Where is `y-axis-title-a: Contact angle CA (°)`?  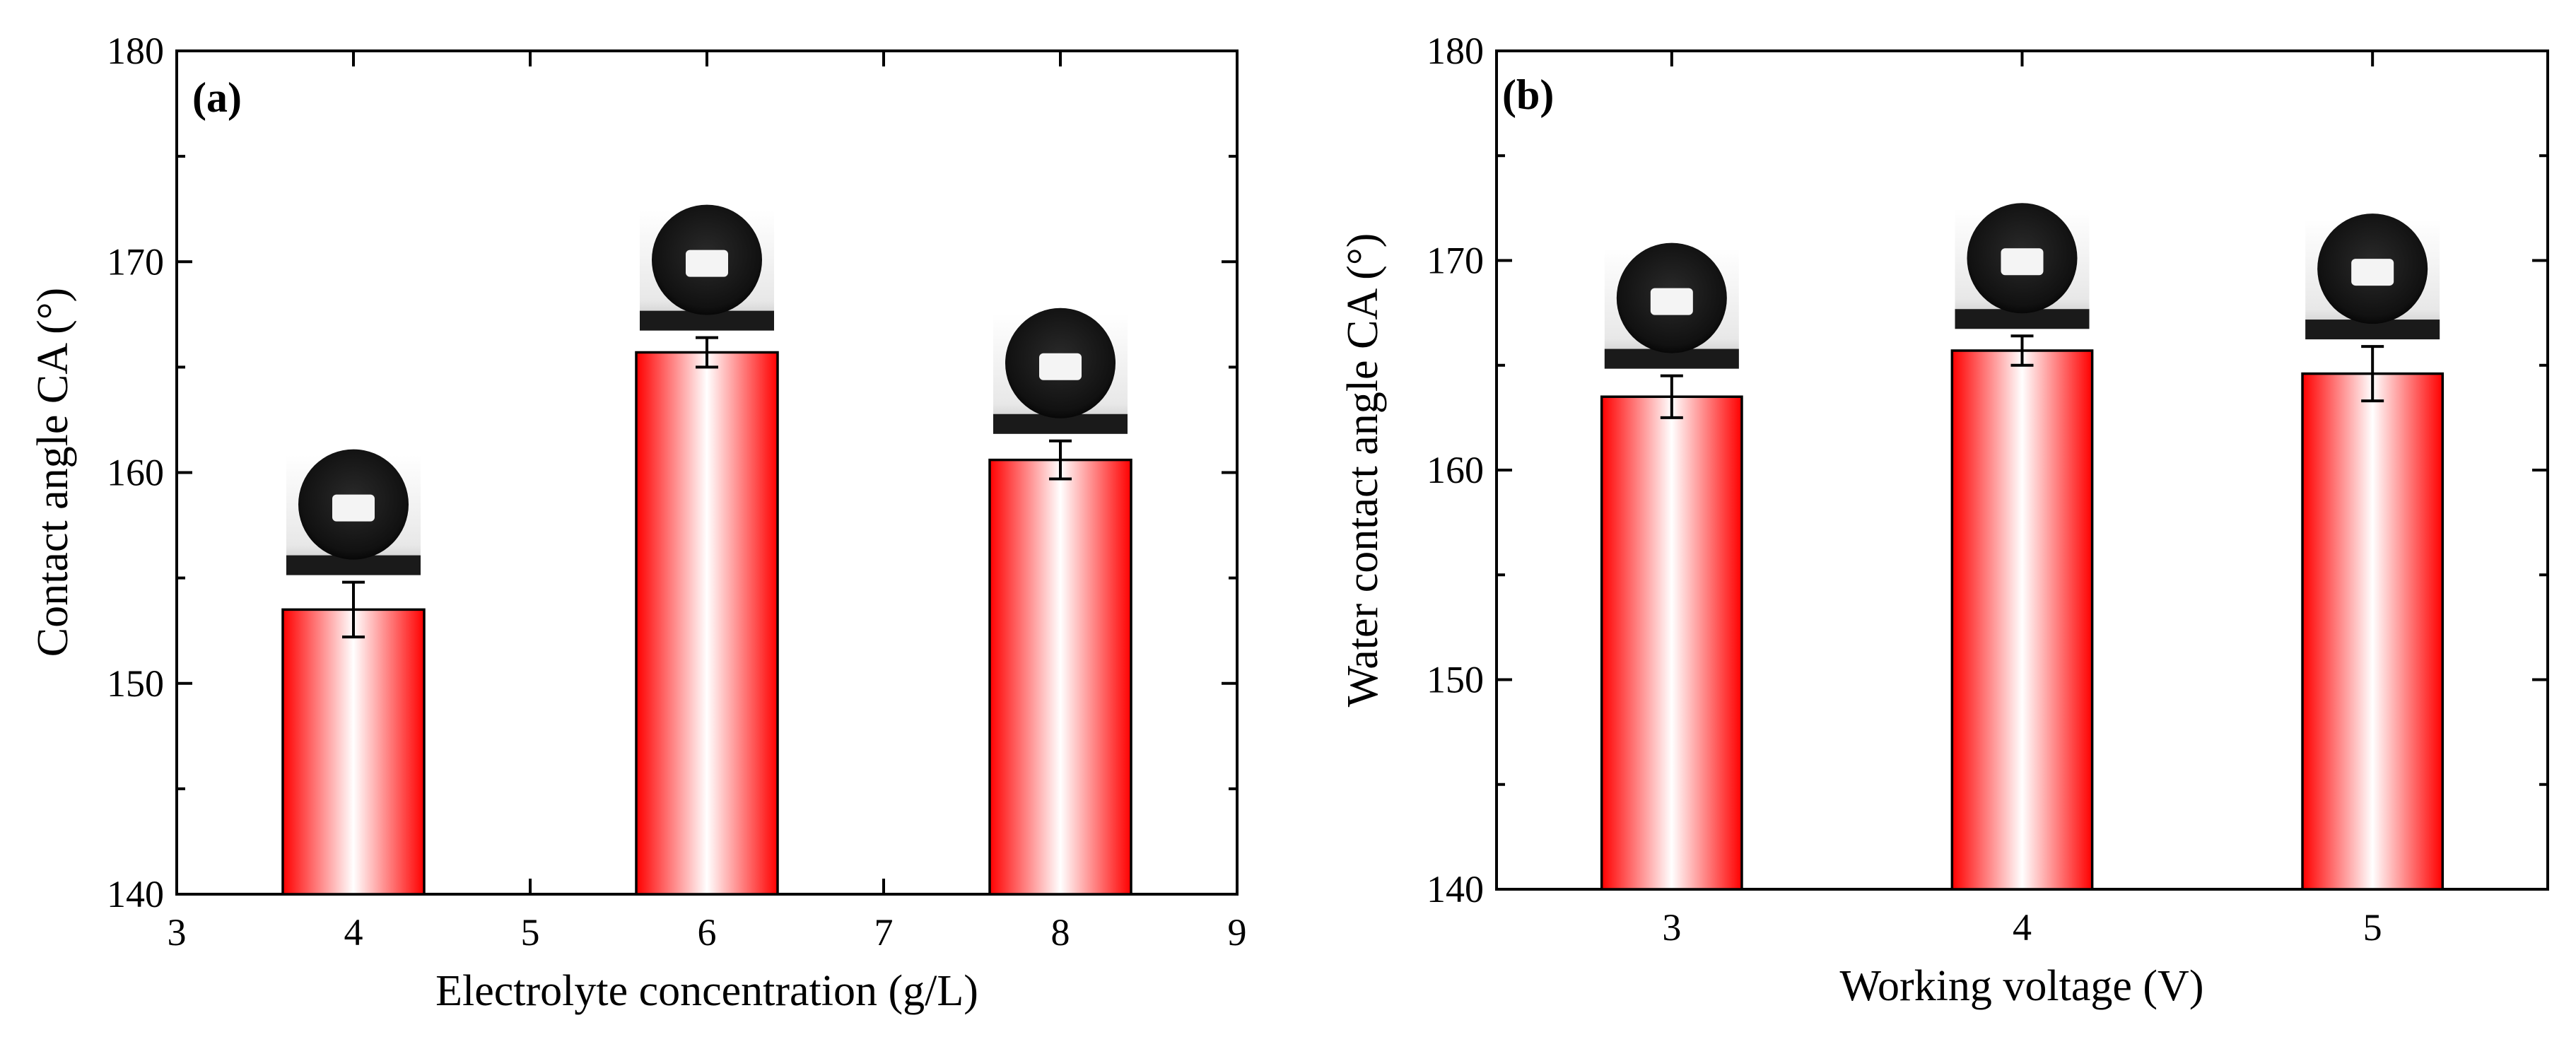
y-axis-title-a: Contact angle CA (°) is located at coordinates (53, 472).